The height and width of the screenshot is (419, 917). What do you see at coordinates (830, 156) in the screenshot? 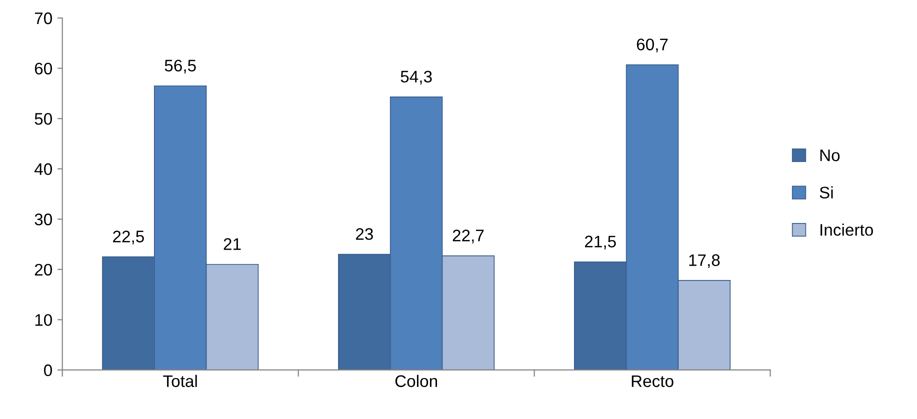
I see `legend-label: No` at bounding box center [830, 156].